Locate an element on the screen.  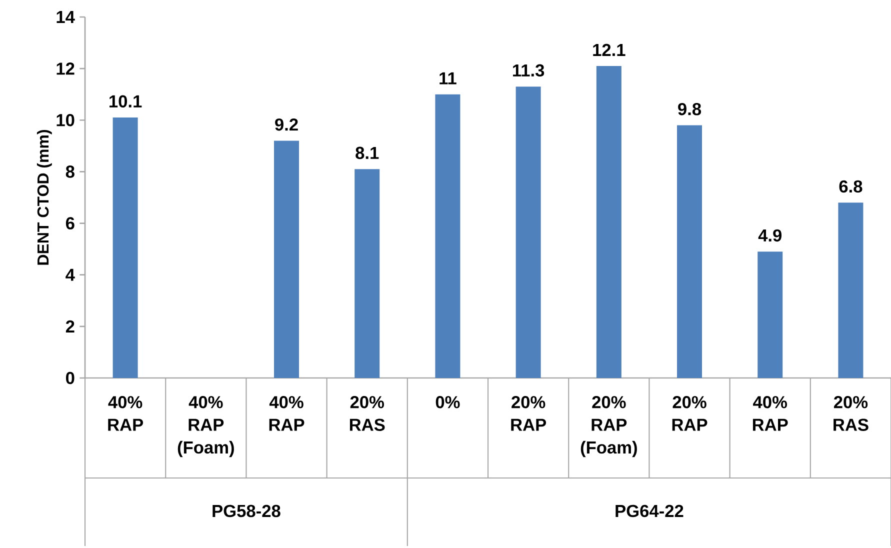
x-tick-label: 20% RAP (Foam) is located at coordinates (608, 427).